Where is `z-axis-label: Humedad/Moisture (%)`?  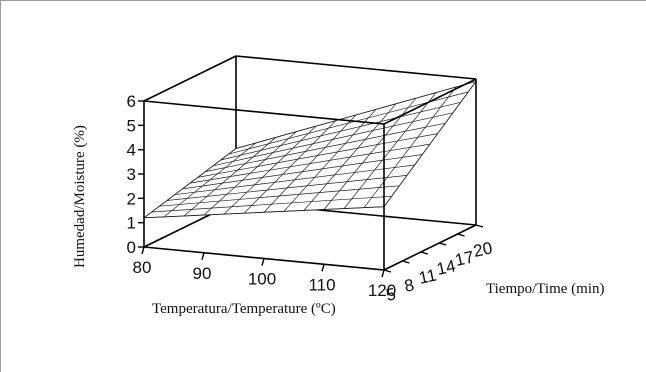 z-axis-label: Humedad/Moisture (%) is located at coordinates (80, 196).